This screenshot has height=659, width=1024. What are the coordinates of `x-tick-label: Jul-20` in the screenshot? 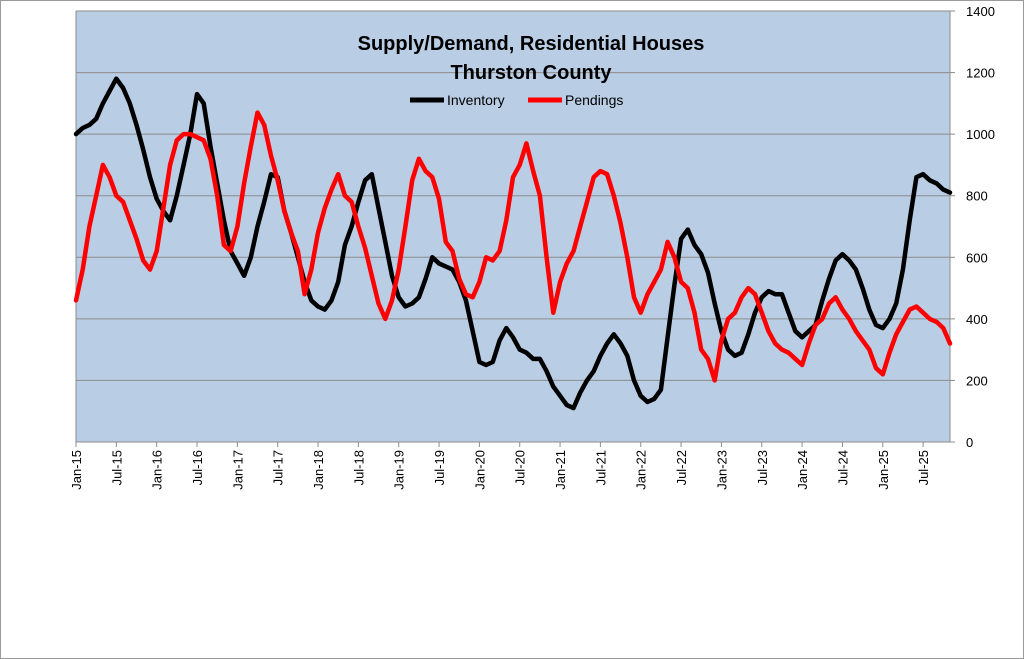 It's located at (520, 467).